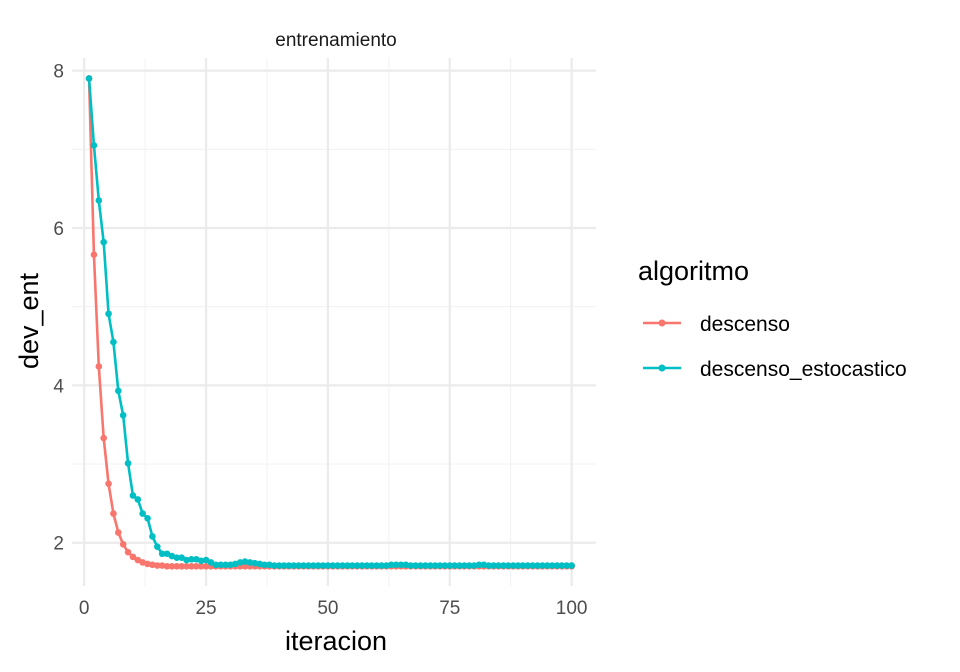 The image size is (960, 672). What do you see at coordinates (803, 369) in the screenshot?
I see `legend-label: descenso_estocastico` at bounding box center [803, 369].